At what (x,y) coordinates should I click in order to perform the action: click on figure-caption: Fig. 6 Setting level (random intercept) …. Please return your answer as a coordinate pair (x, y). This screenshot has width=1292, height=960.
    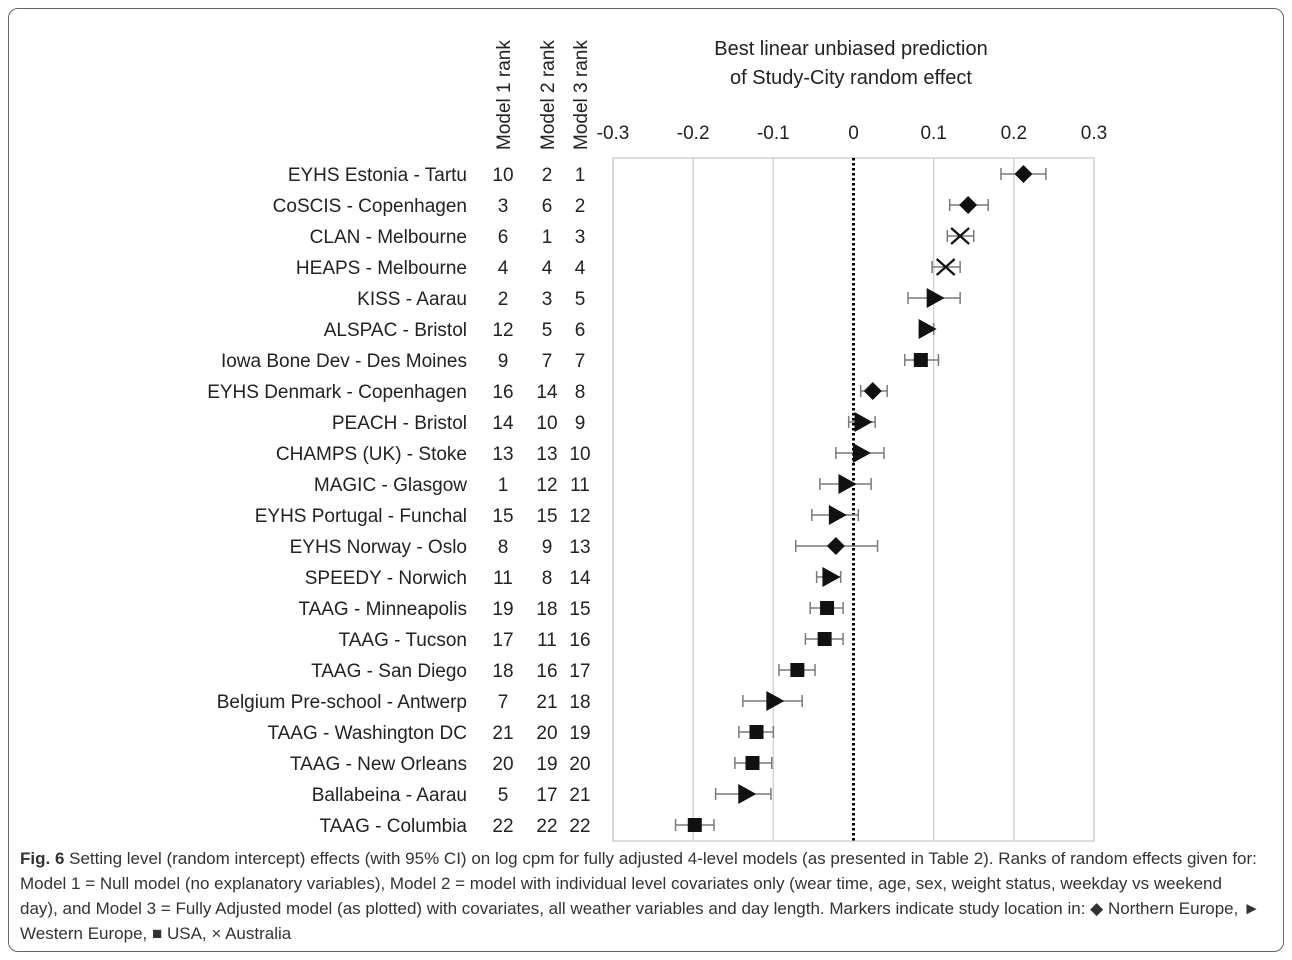
    Looking at the image, I should click on (640, 896).